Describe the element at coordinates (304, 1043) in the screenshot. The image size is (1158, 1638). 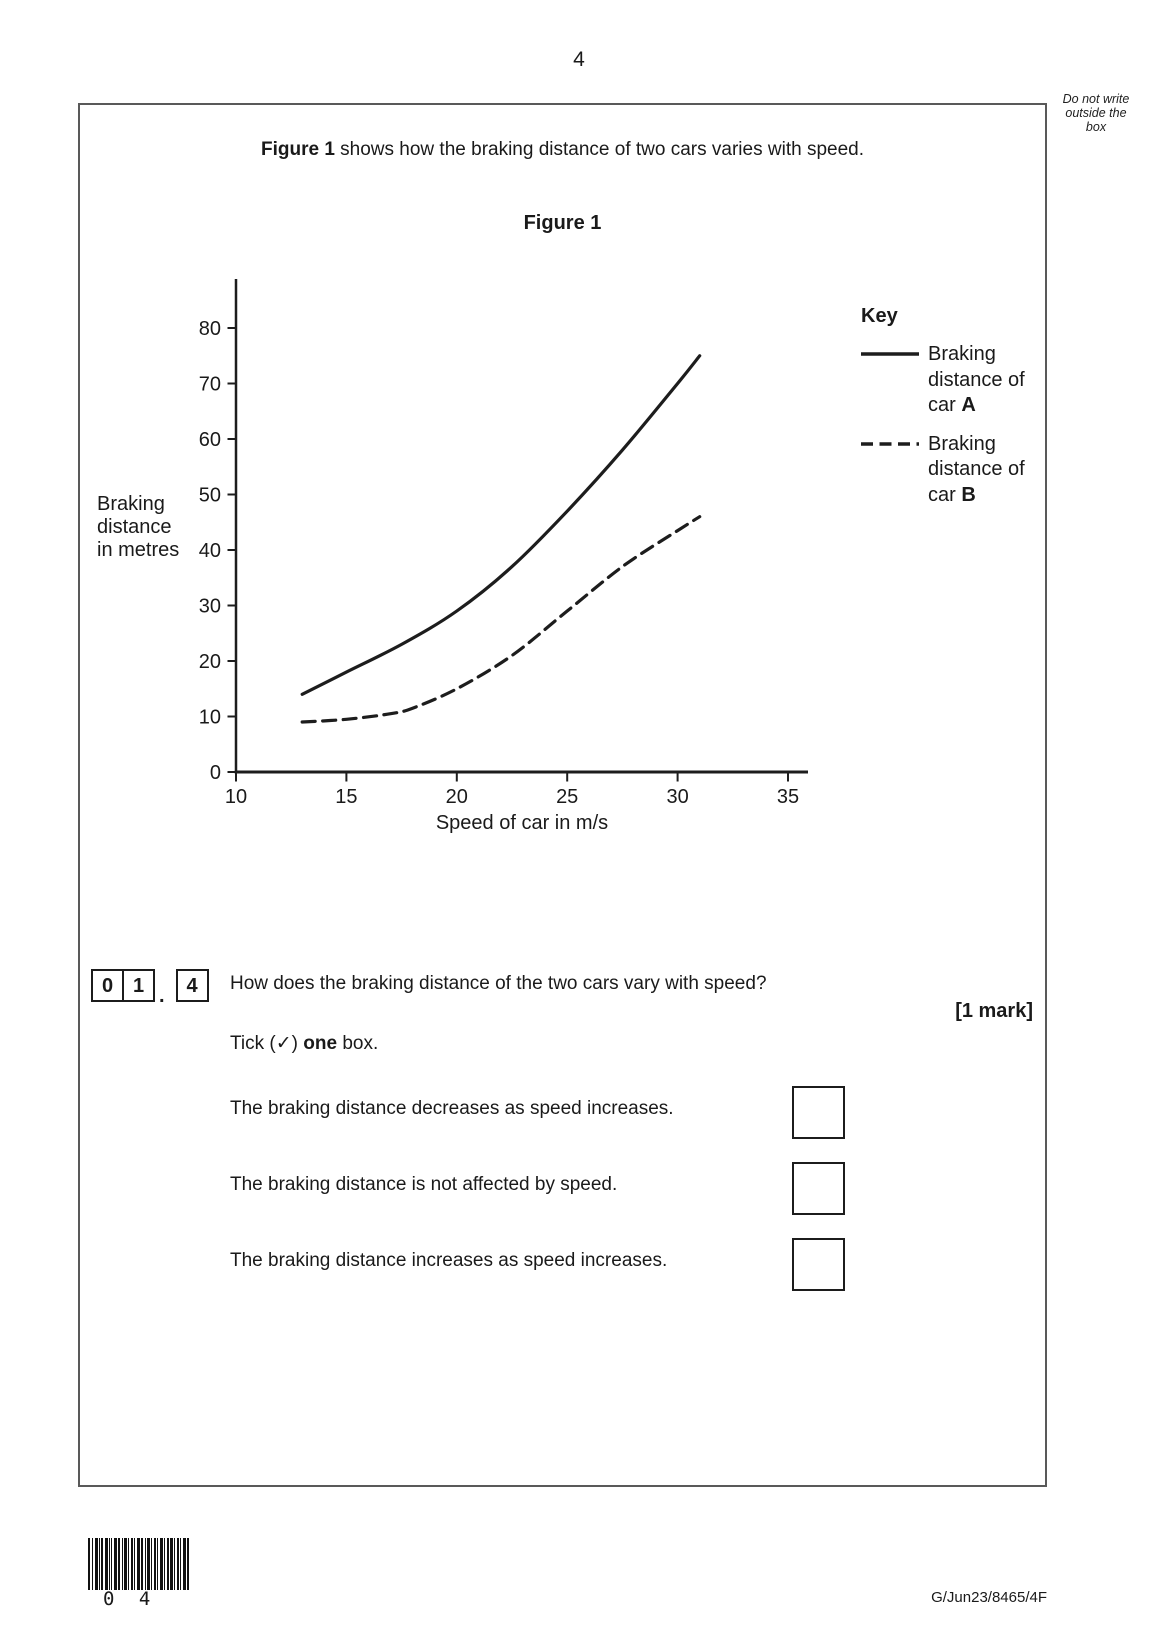
I see `tick-instruction: Tick (✓) one box.` at that location.